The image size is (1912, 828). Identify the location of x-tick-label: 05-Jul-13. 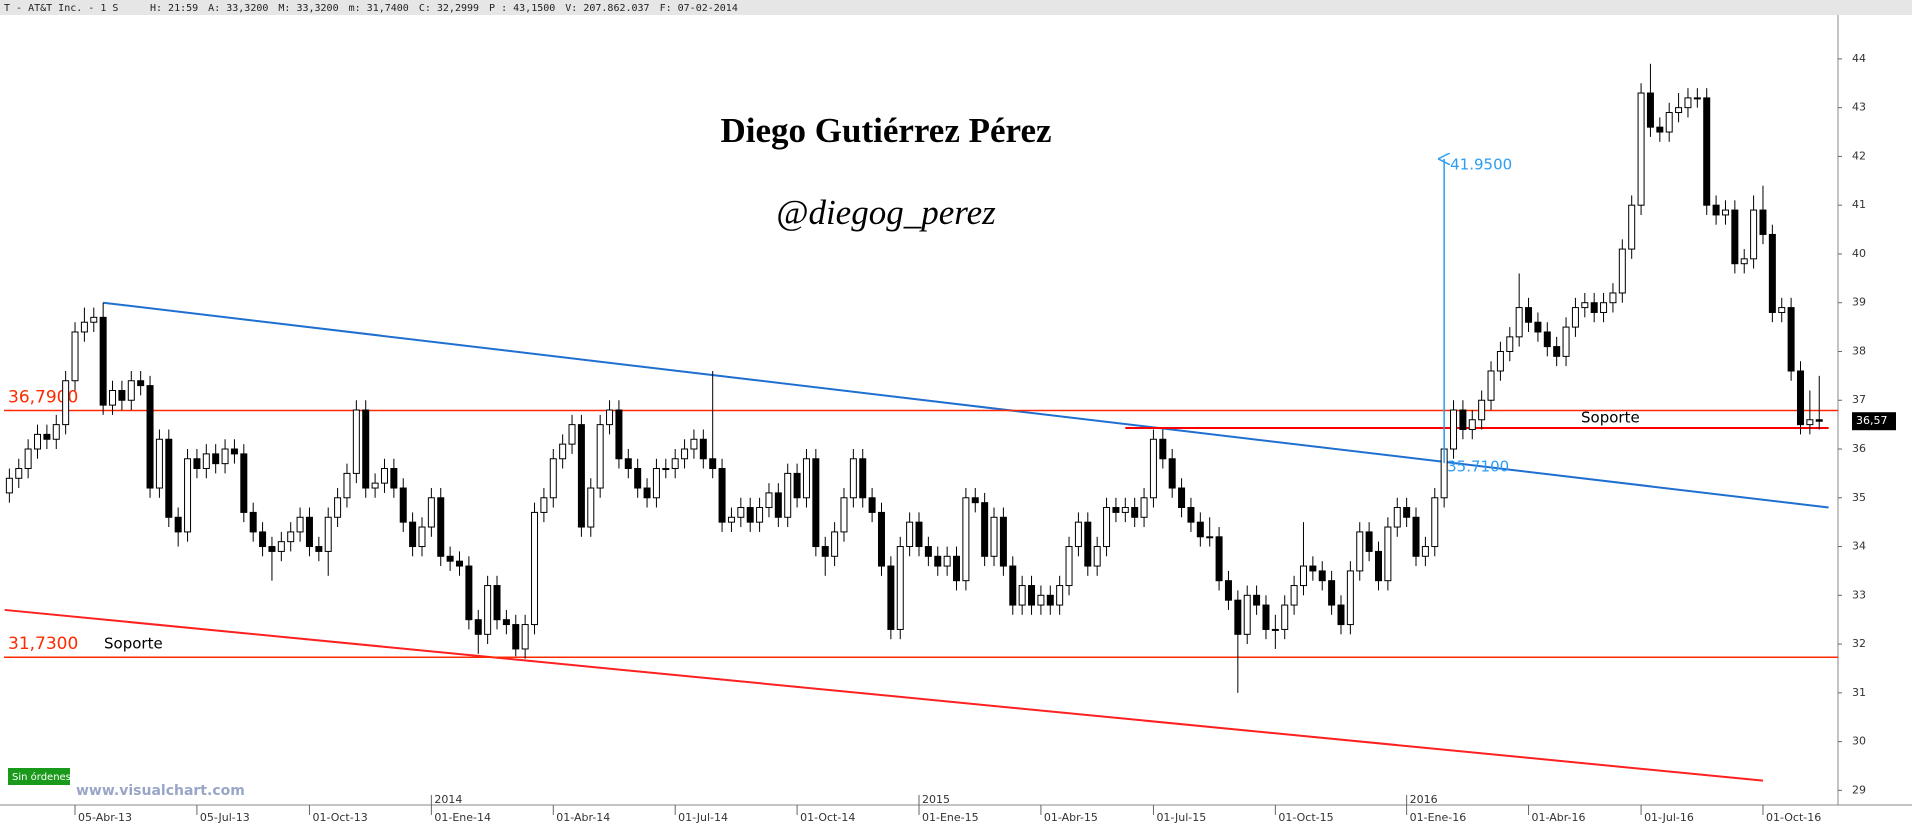
(225, 817).